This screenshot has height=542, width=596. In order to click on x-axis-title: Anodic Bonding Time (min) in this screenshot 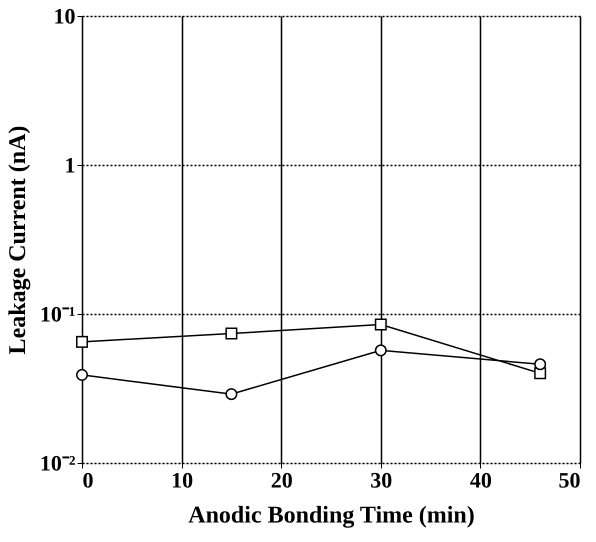, I will do `click(331, 515)`.